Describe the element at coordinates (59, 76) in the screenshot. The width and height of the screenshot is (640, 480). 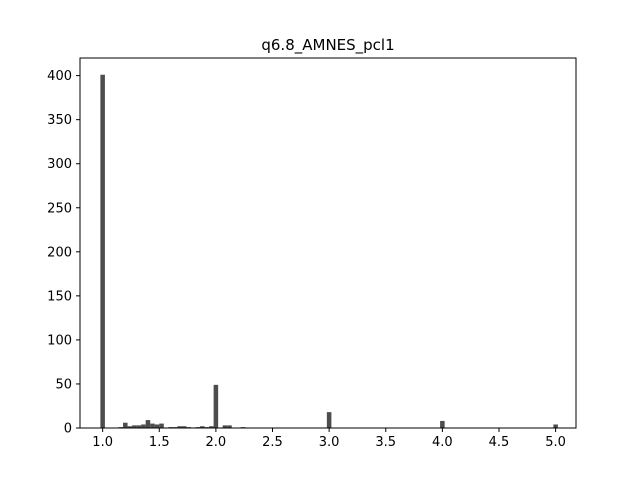
I see `y-tick-label: 400` at that location.